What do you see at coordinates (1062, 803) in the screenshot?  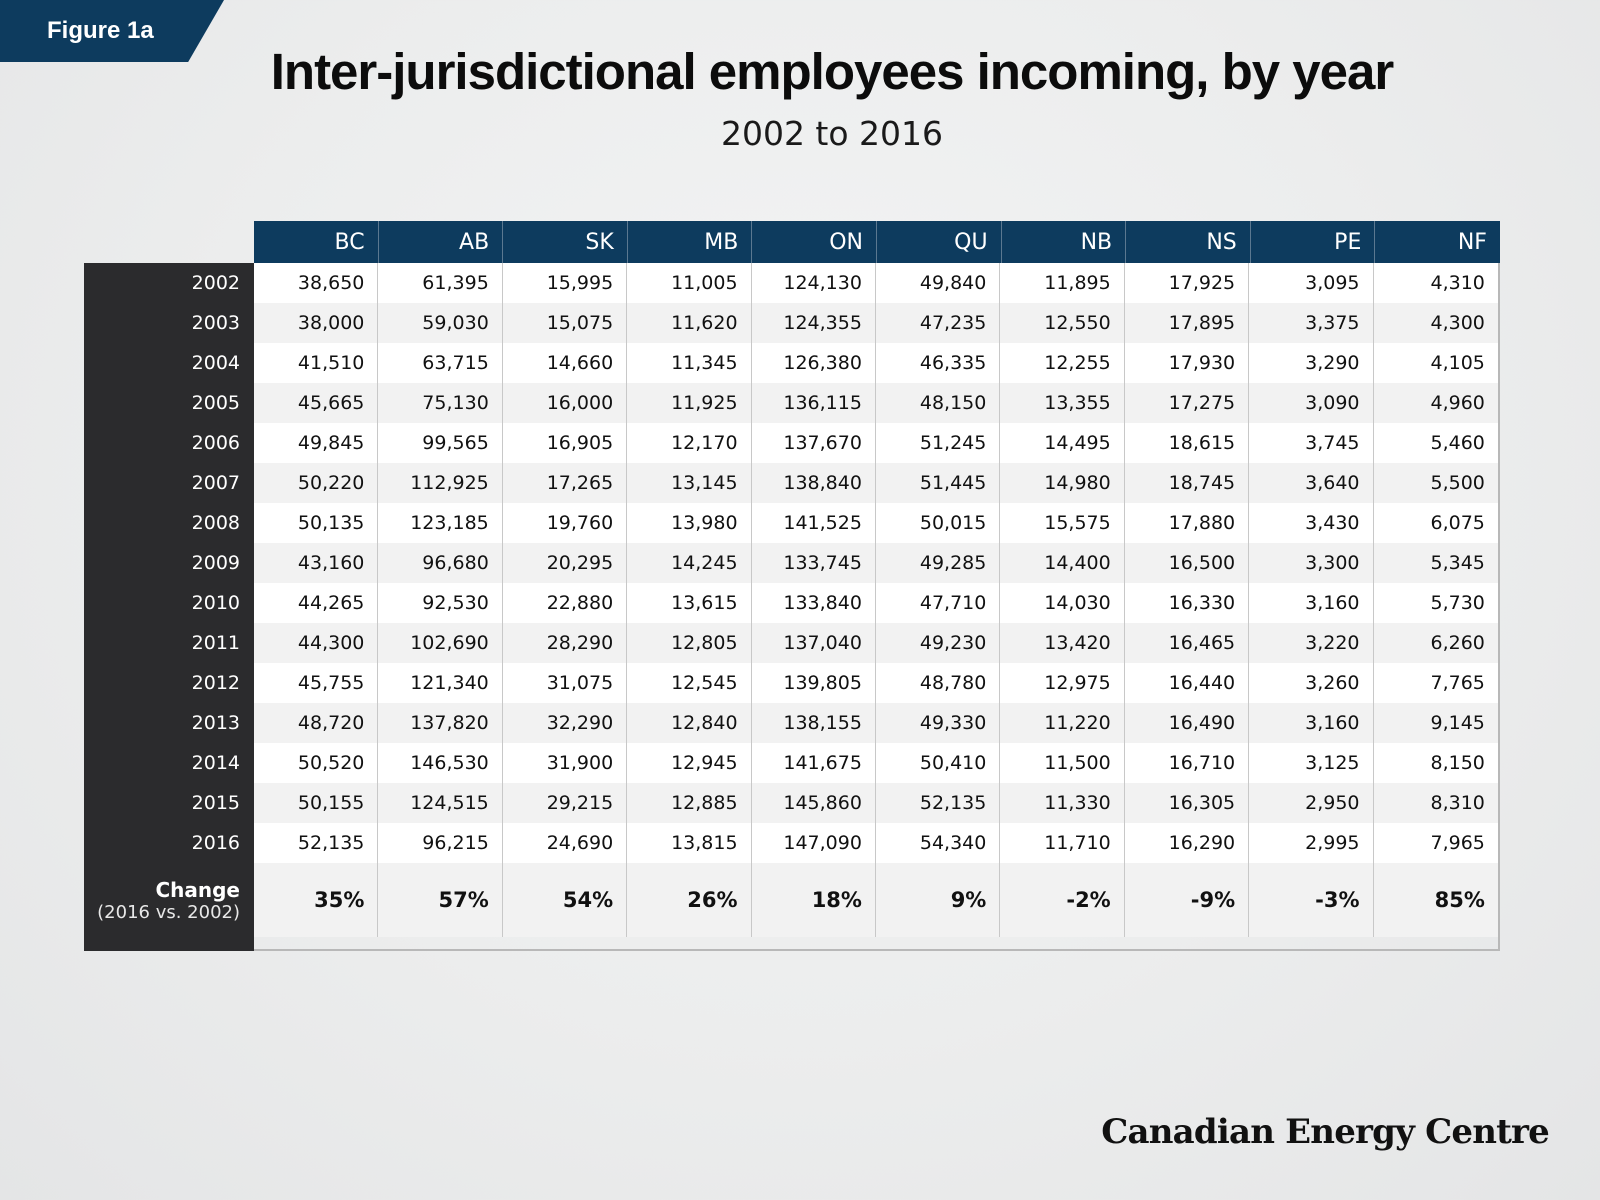 I see `table-cell: 11,330` at bounding box center [1062, 803].